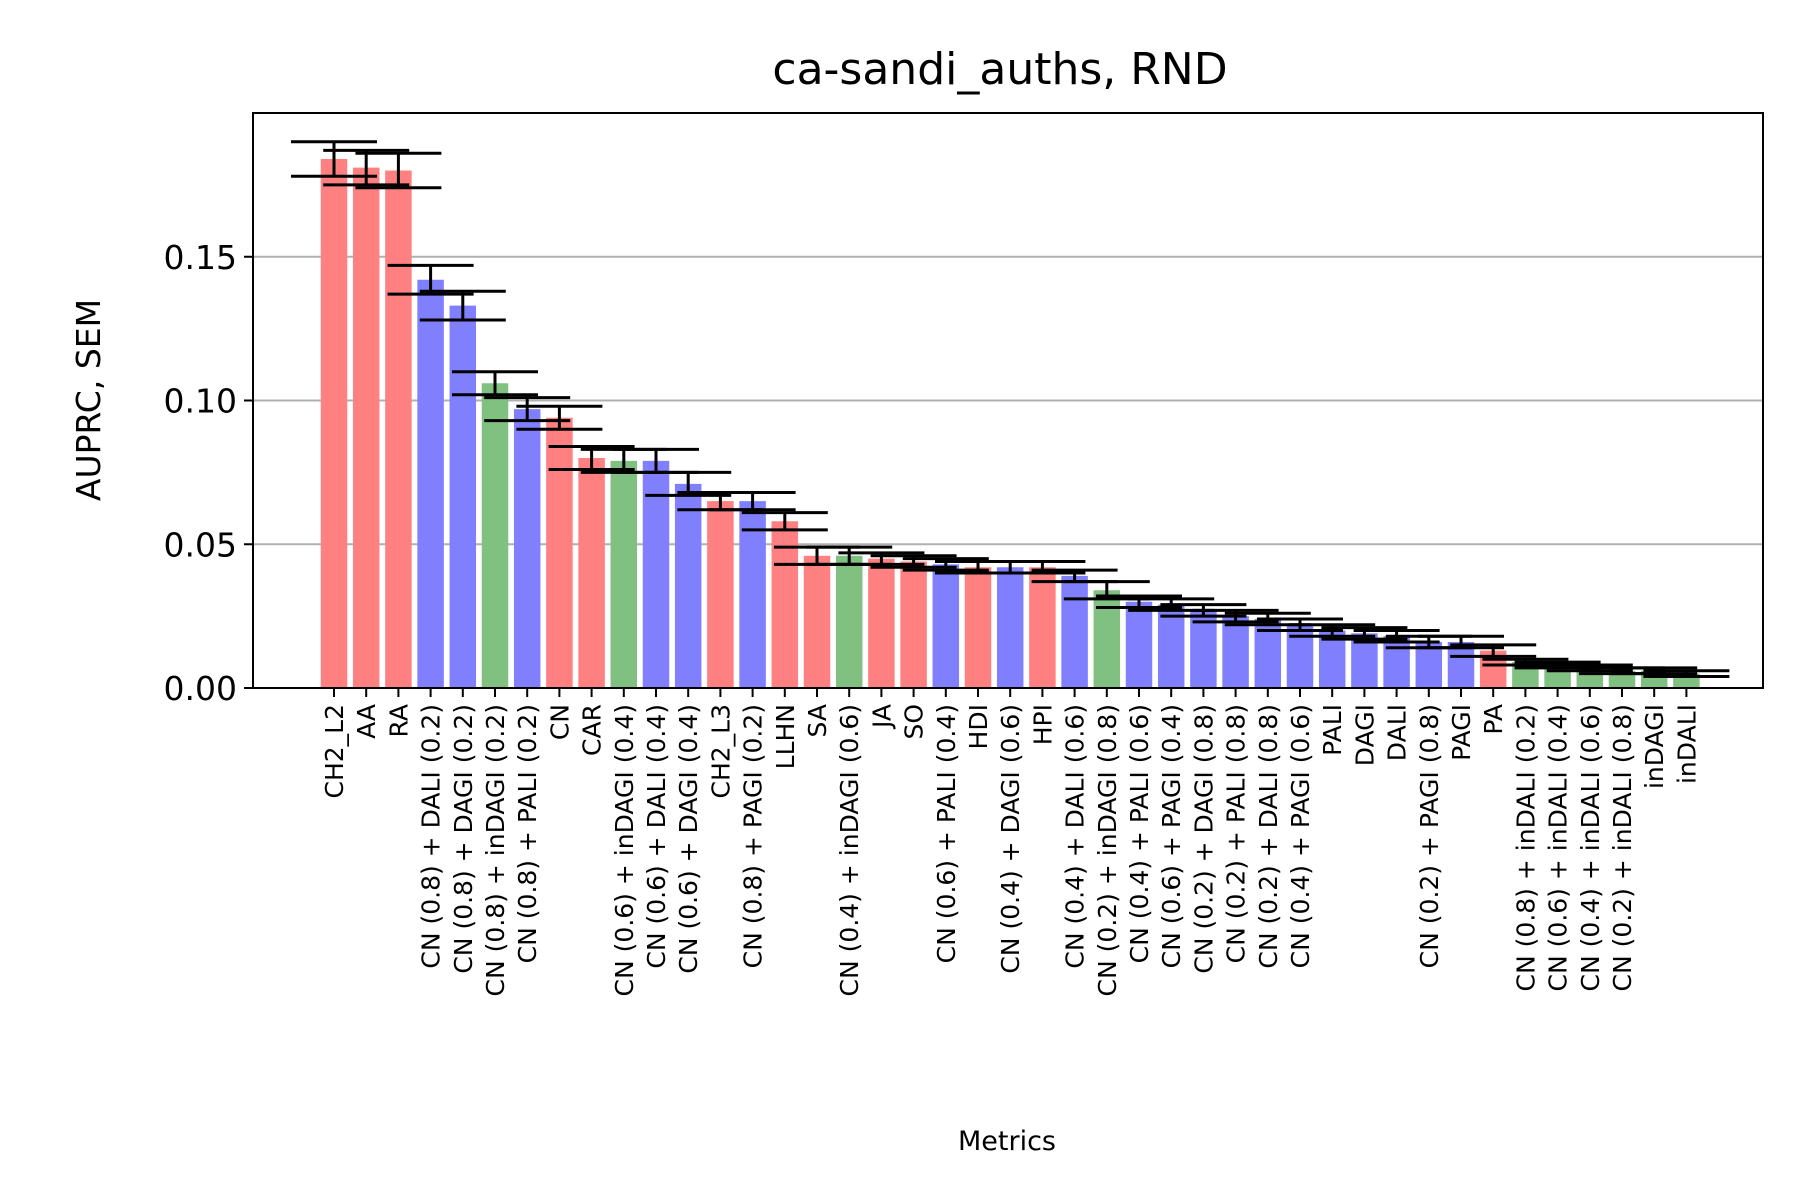  What do you see at coordinates (1171, 836) in the screenshot?
I see `x-tick-label: CN (0.6) + PAGI (0.4)` at bounding box center [1171, 836].